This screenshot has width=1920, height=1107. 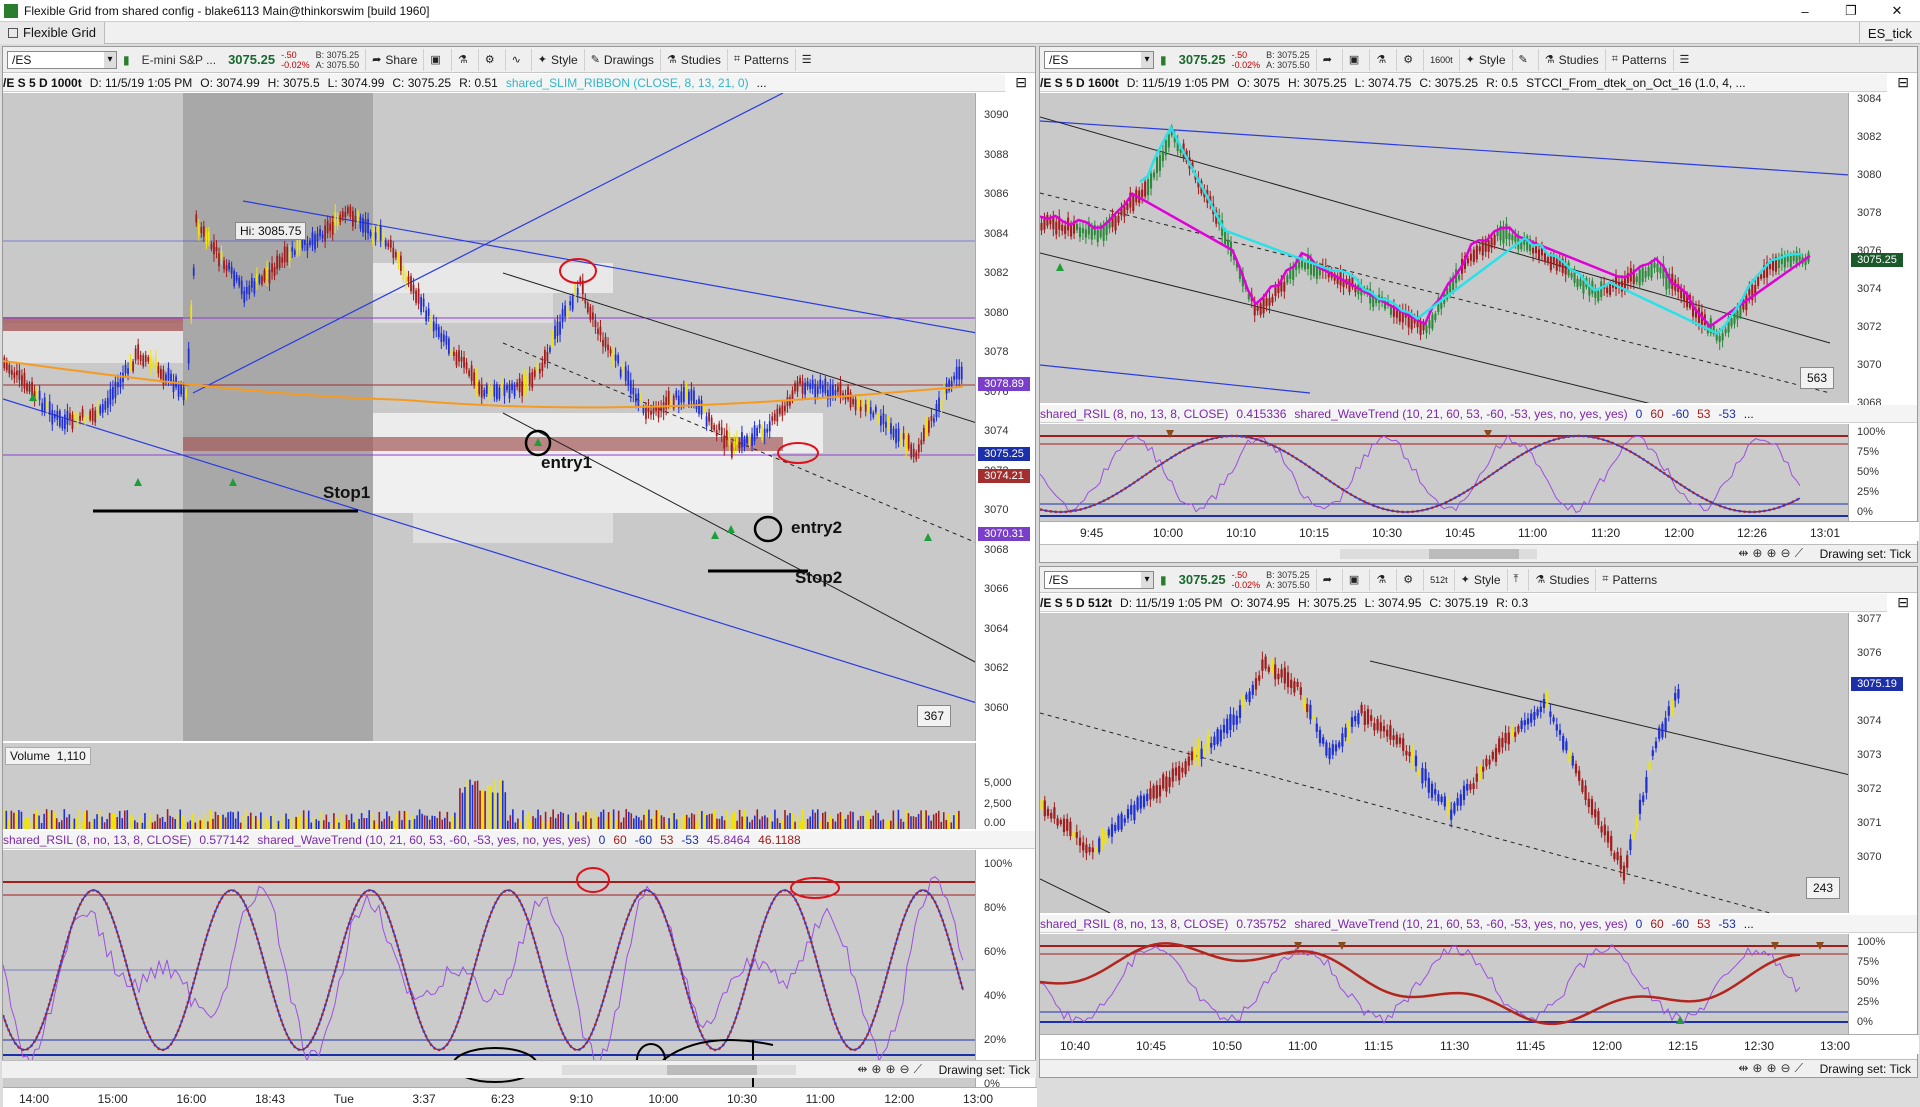 I want to click on last-price-tag: 3075.19, so click(x=1877, y=684).